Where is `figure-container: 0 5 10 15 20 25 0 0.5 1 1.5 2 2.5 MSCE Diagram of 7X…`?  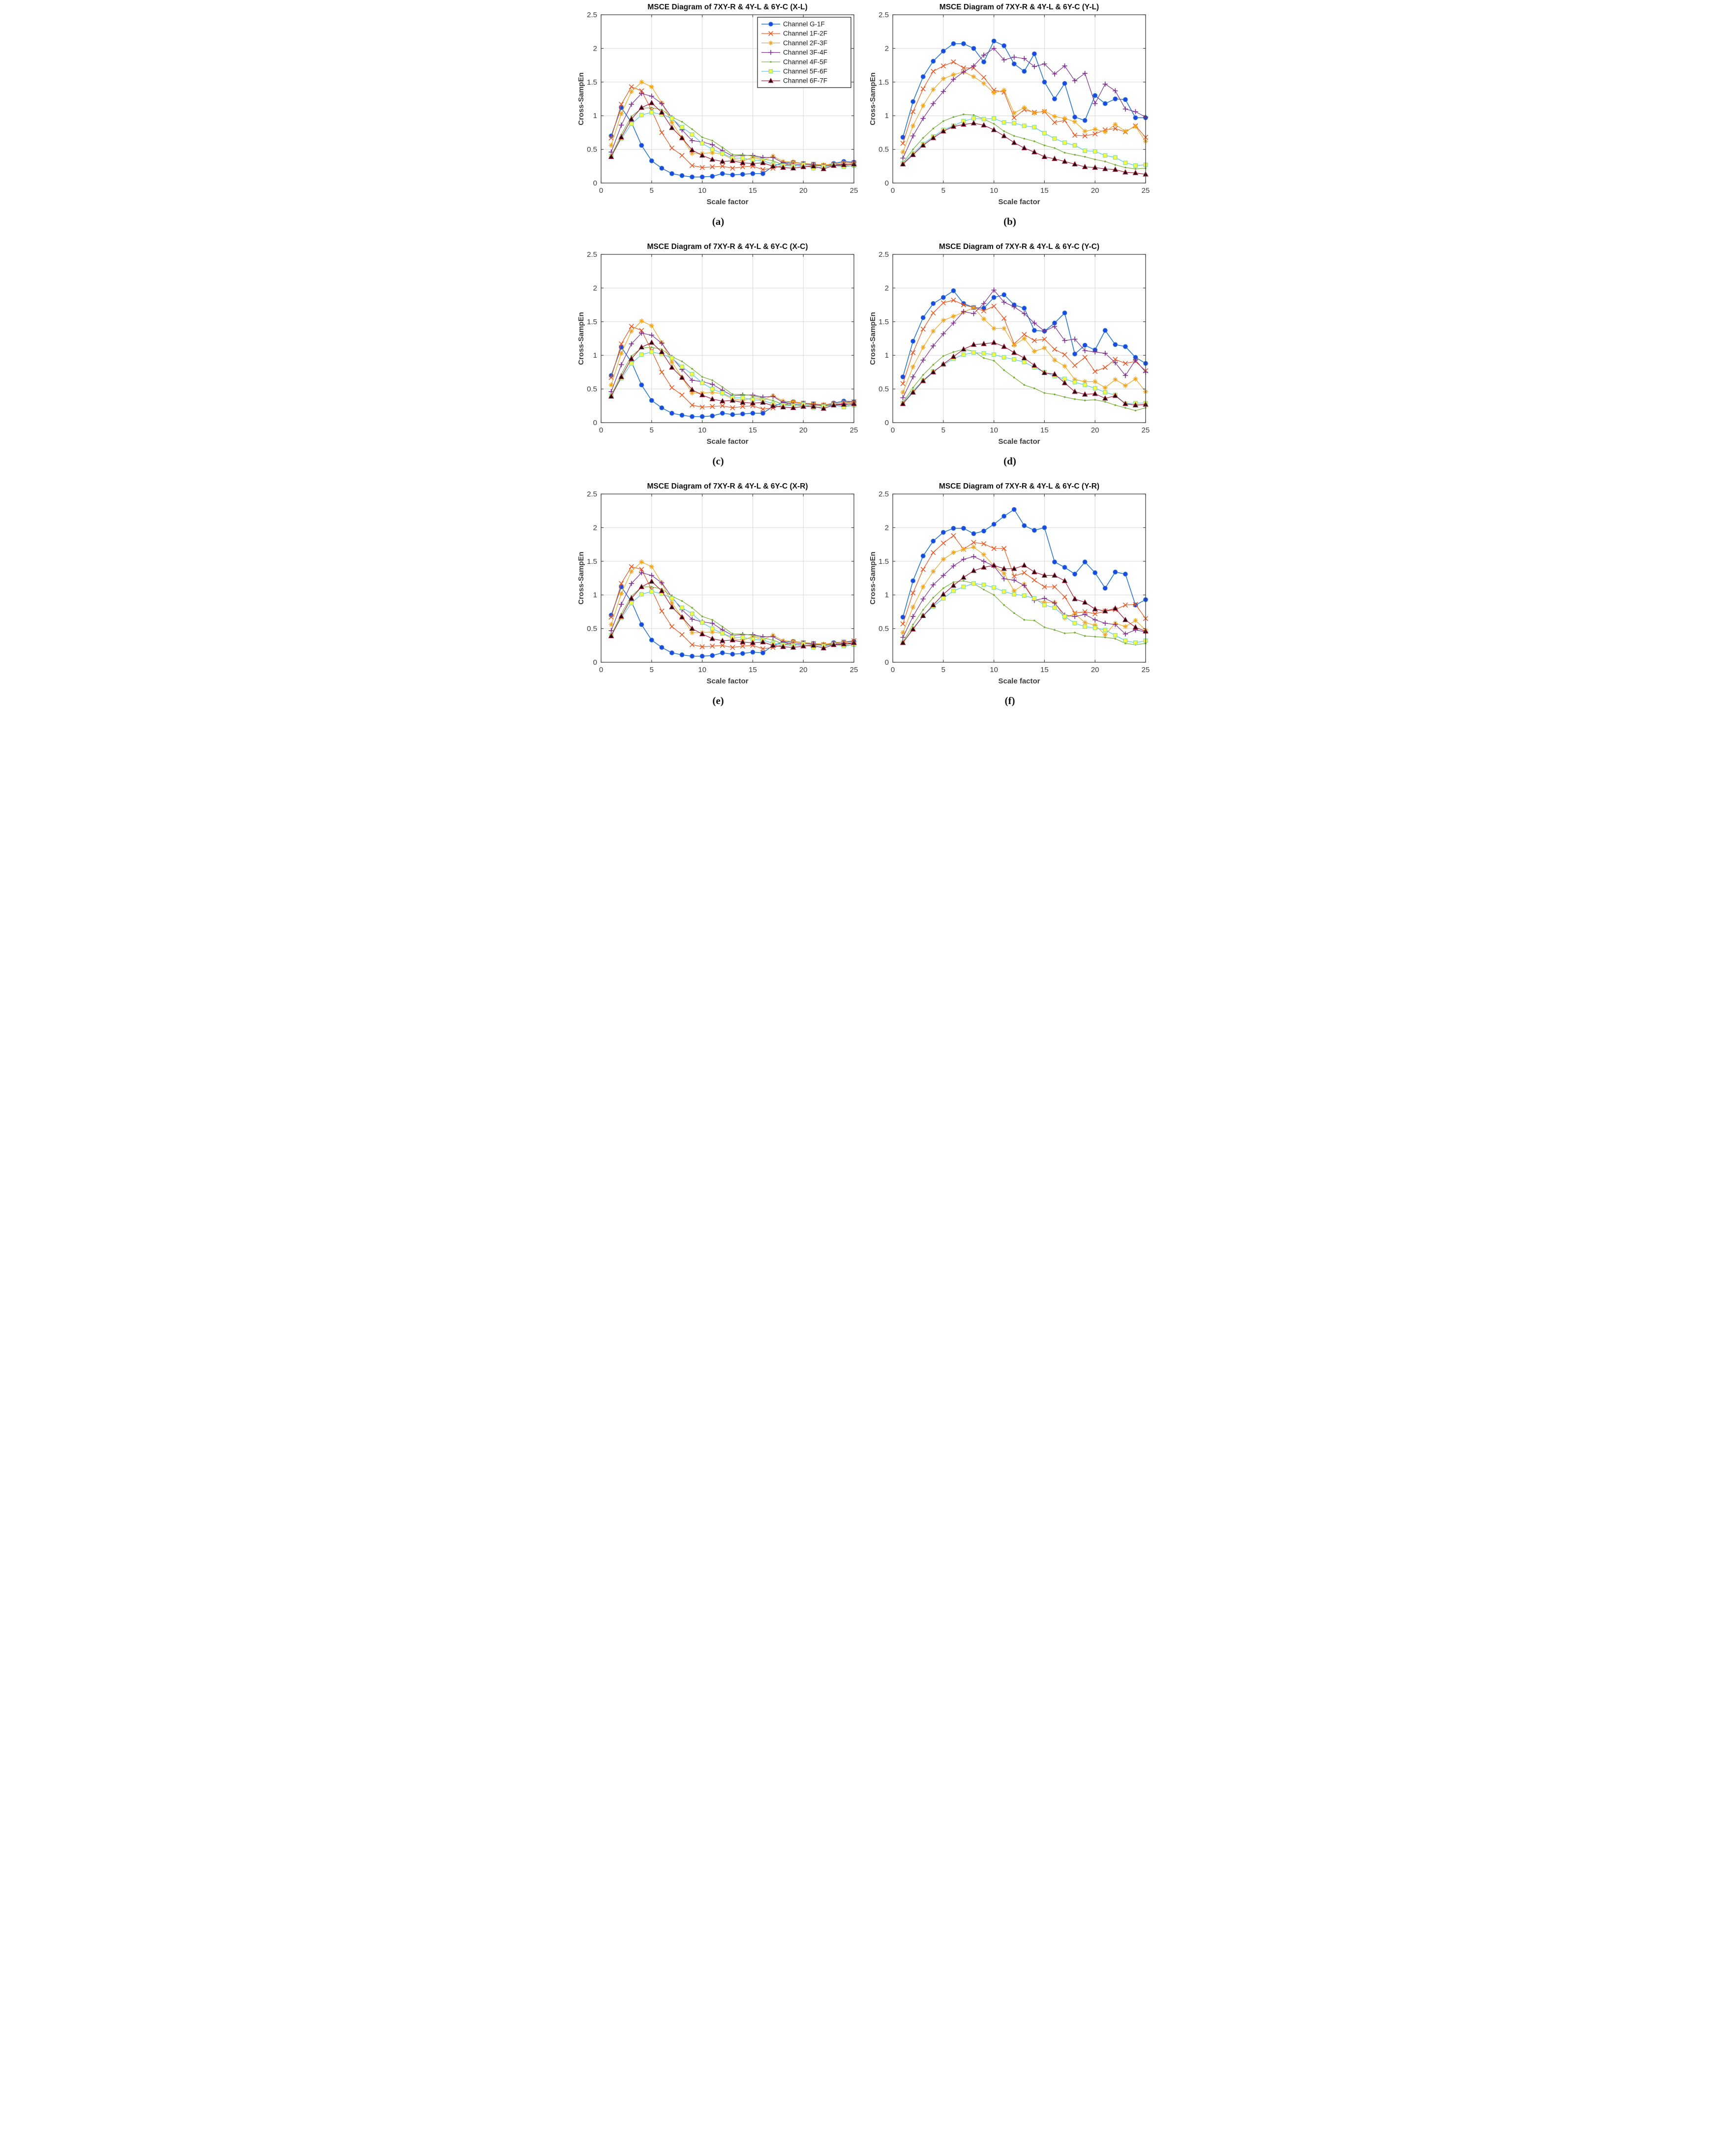 figure-container: 0 5 10 15 20 25 0 0.5 1 1.5 2 2.5 MSCE Diagram of 7X… is located at coordinates (864, 359).